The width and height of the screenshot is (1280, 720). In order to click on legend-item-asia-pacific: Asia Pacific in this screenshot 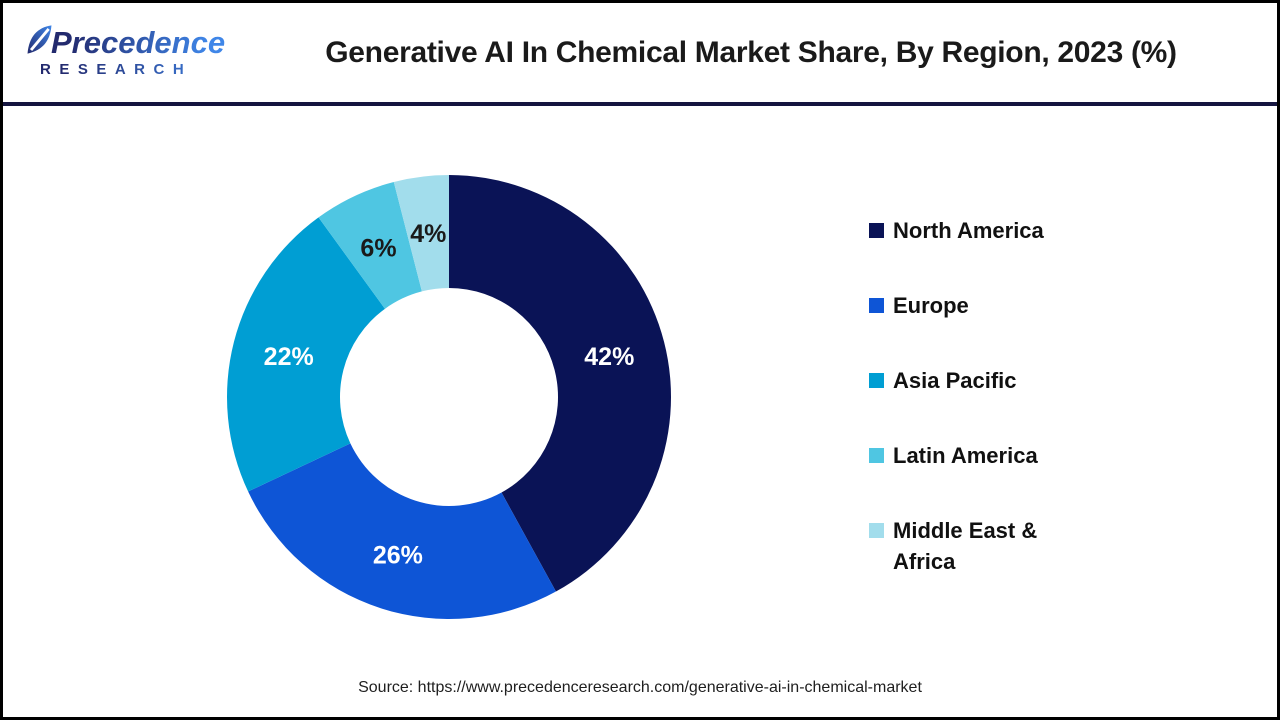, I will do `click(970, 380)`.